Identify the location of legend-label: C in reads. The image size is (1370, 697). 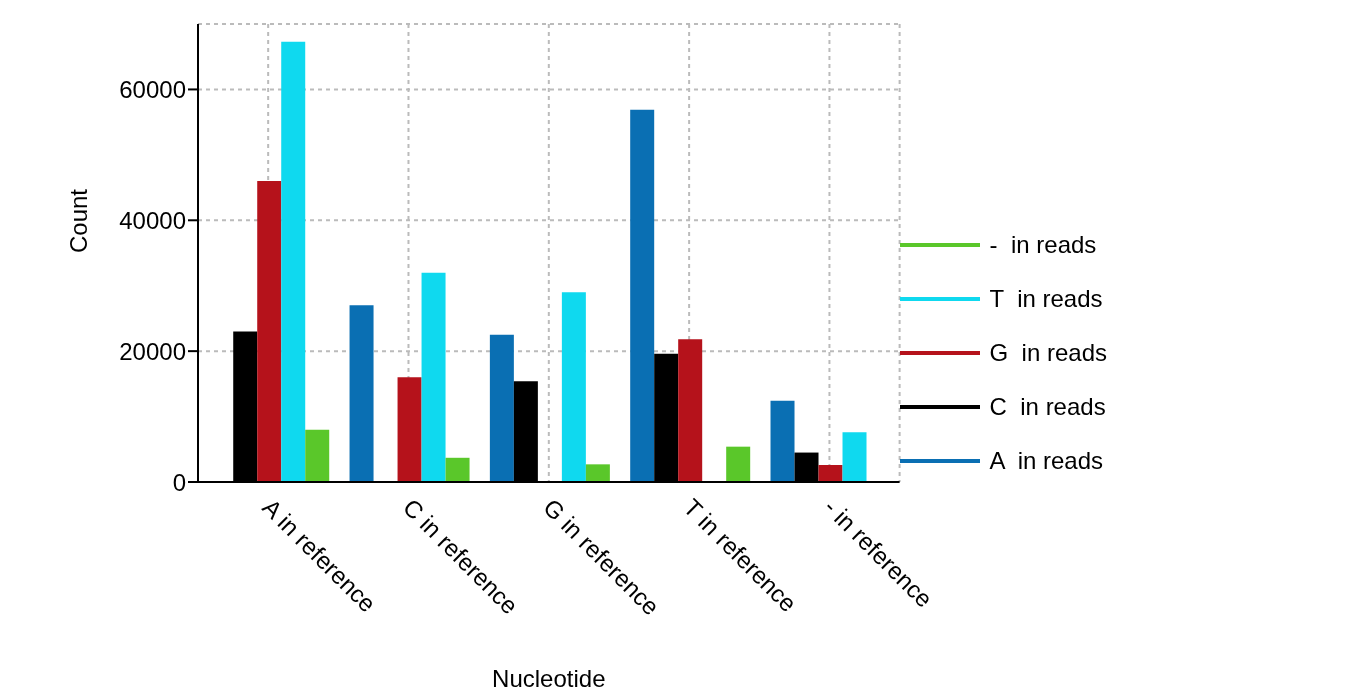
(1047, 406).